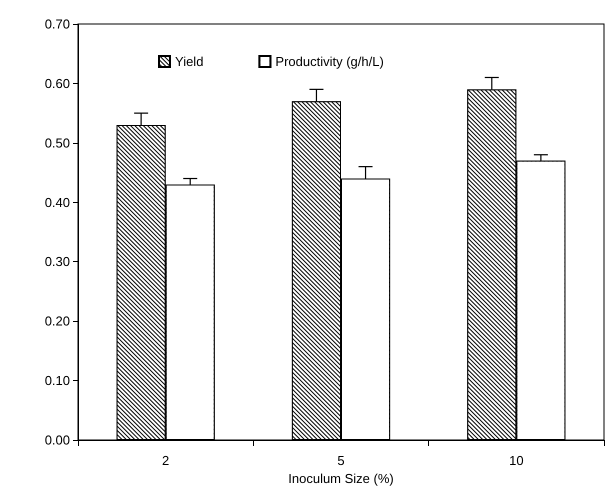 The image size is (616, 501). I want to click on y-tick-label: 0.50, so click(57, 142).